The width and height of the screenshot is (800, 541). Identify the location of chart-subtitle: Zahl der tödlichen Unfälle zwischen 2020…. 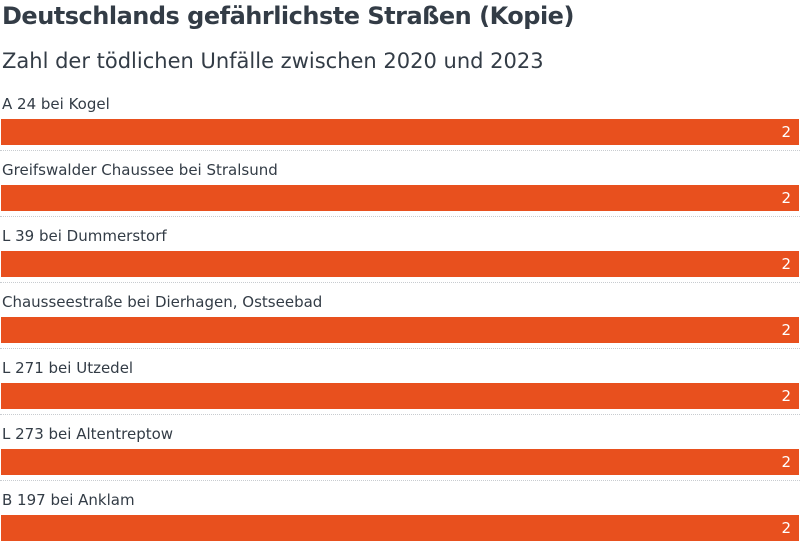
(273, 61).